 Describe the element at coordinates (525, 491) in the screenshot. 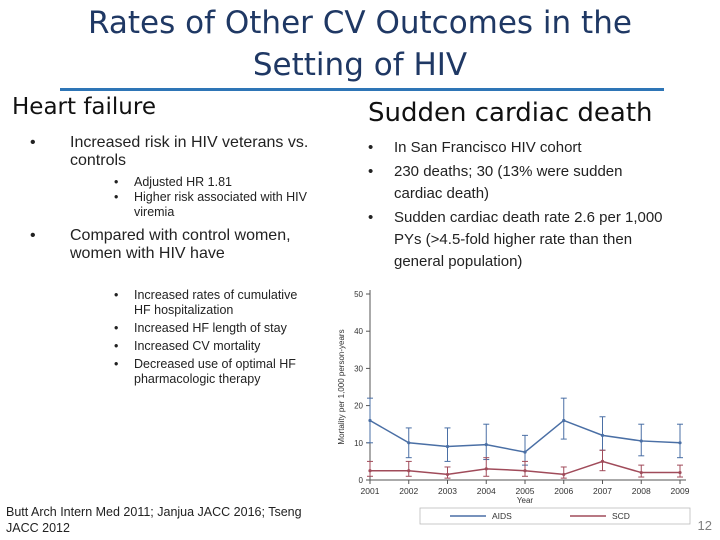

I see `x-tick-label-2005: 2005` at that location.